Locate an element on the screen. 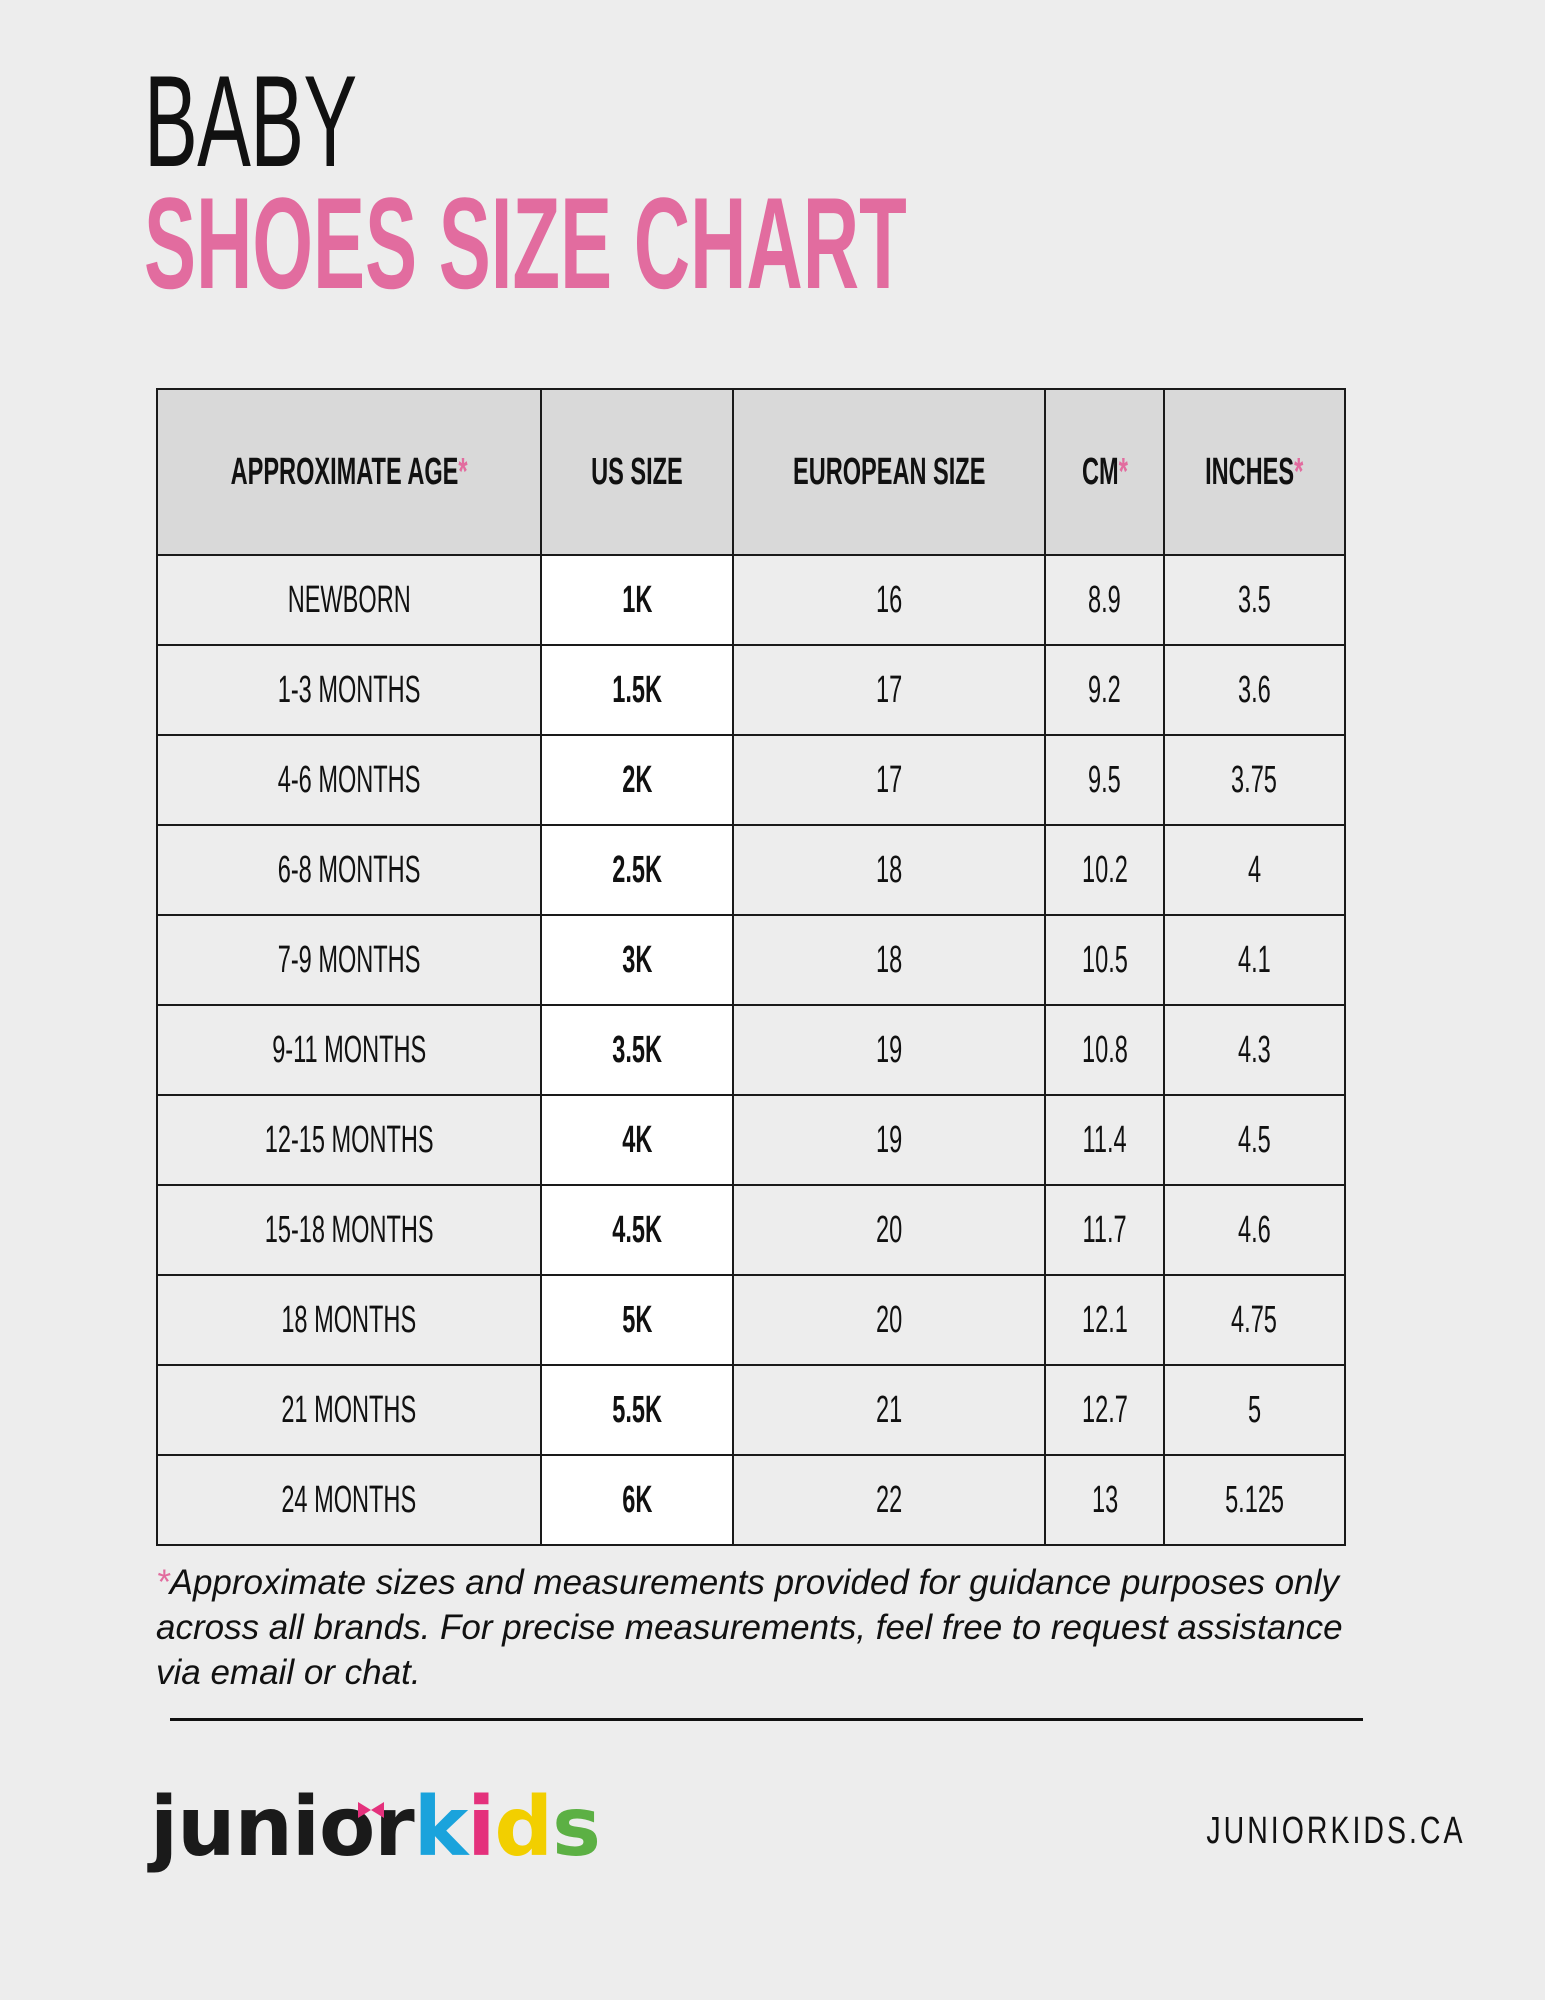 The image size is (1545, 2000). inches-cell: 4.6 is located at coordinates (1254, 1230).